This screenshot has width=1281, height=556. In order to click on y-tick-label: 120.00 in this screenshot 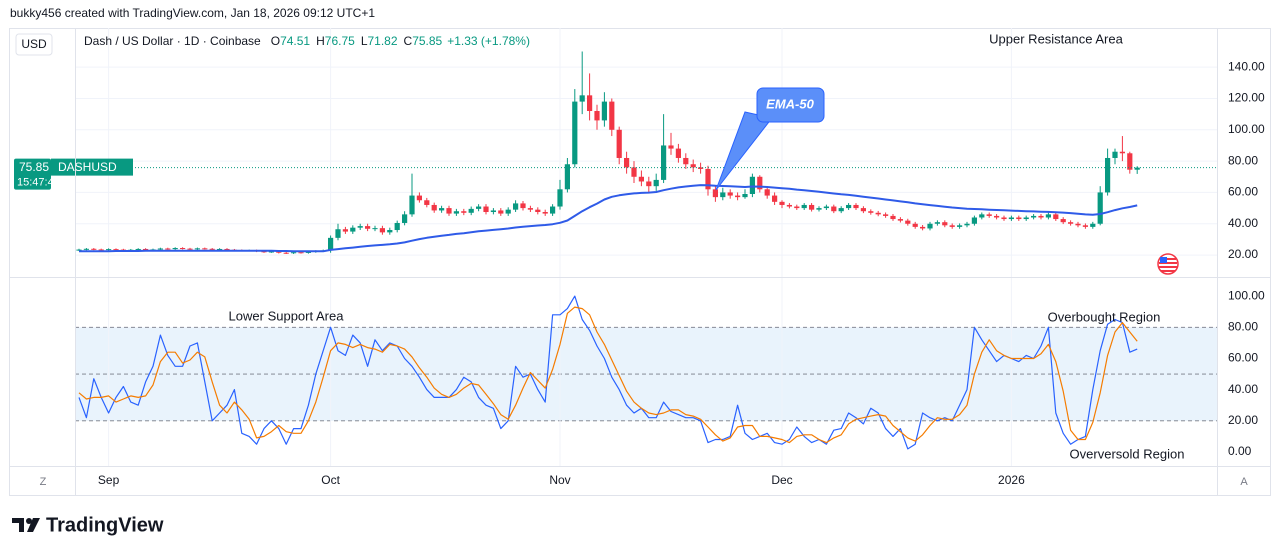, I will do `click(1246, 98)`.